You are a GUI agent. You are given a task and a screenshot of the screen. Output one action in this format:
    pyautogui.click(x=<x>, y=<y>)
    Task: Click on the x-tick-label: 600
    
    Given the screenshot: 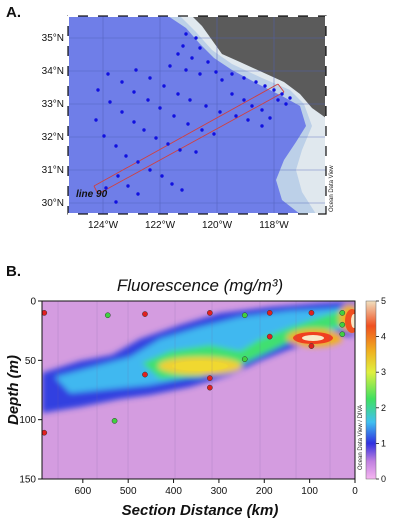 What is the action you would take?
    pyautogui.click(x=82, y=491)
    